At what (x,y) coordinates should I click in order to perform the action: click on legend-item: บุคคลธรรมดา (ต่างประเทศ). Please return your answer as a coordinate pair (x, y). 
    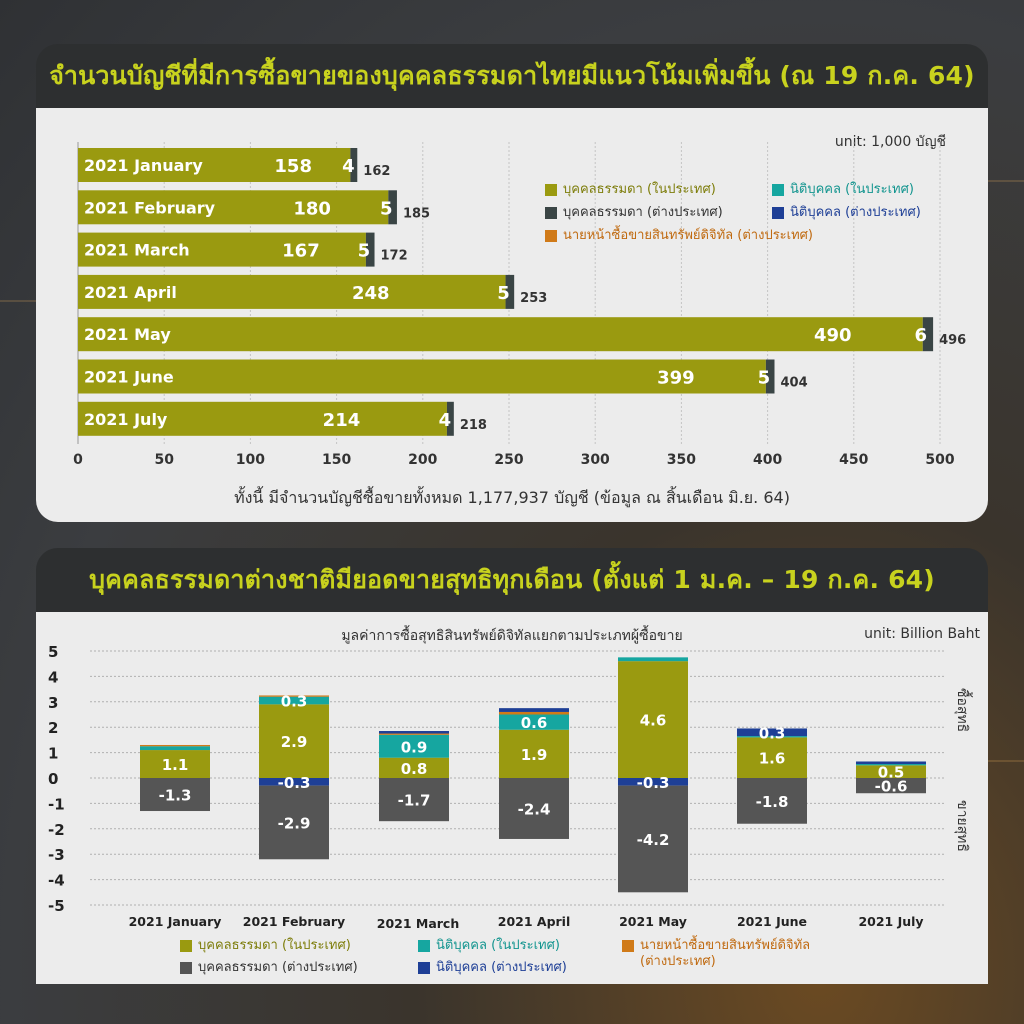
    Looking at the image, I should click on (269, 968).